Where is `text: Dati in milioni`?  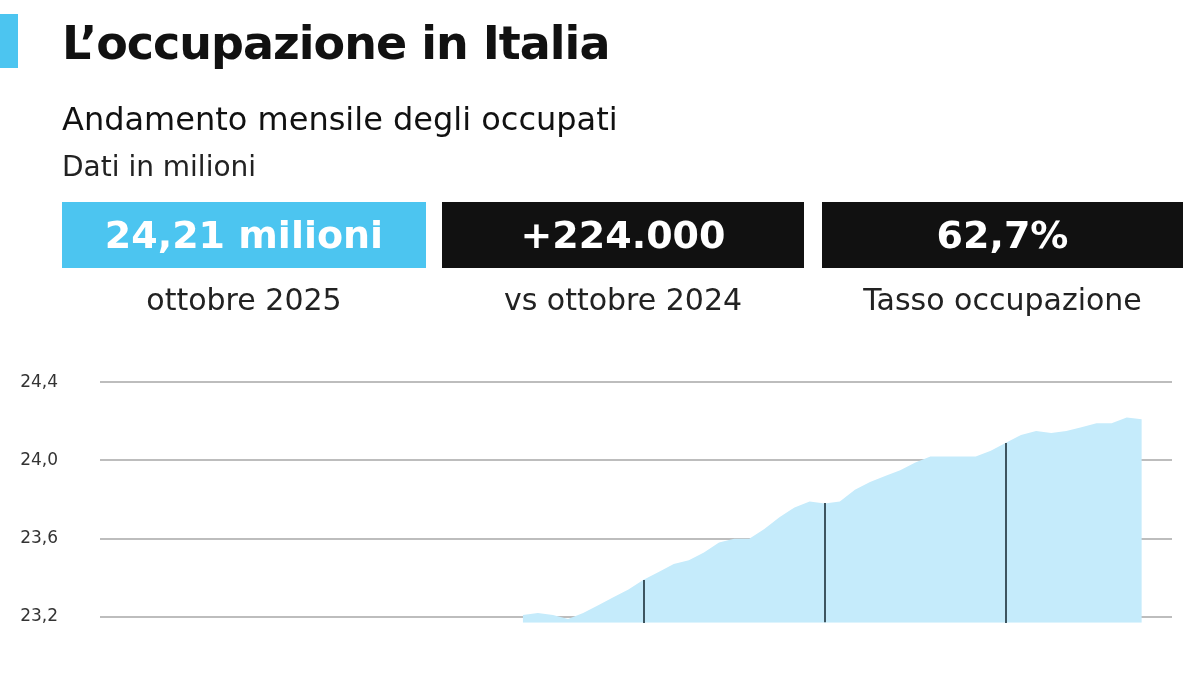 text: Dati in milioni is located at coordinates (159, 166).